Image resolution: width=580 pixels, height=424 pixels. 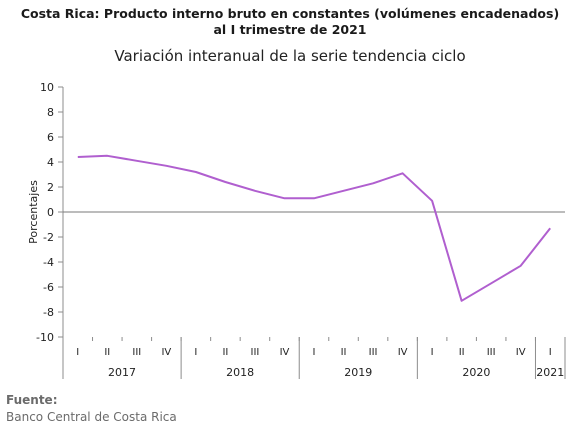 I want to click on source-label: Fuente:, so click(x=32, y=400).